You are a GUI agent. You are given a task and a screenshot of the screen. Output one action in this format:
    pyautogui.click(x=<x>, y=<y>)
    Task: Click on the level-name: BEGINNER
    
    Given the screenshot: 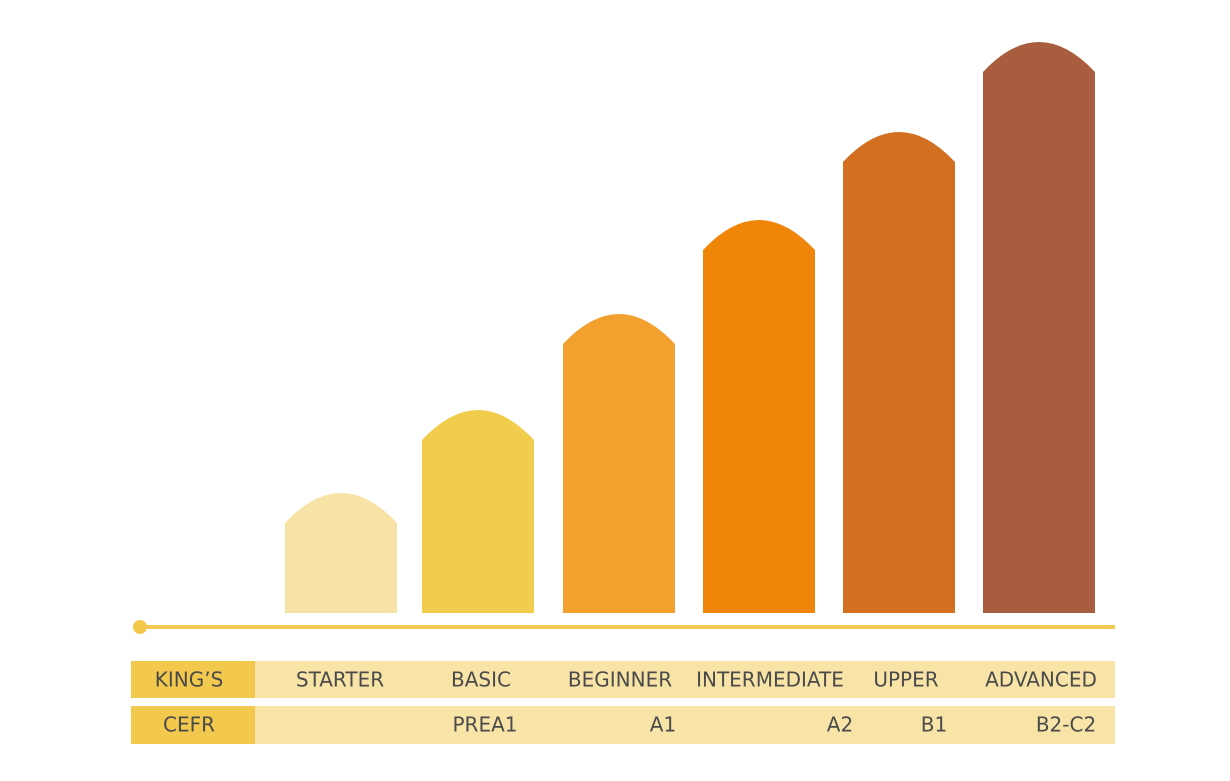 What is the action you would take?
    pyautogui.click(x=620, y=680)
    